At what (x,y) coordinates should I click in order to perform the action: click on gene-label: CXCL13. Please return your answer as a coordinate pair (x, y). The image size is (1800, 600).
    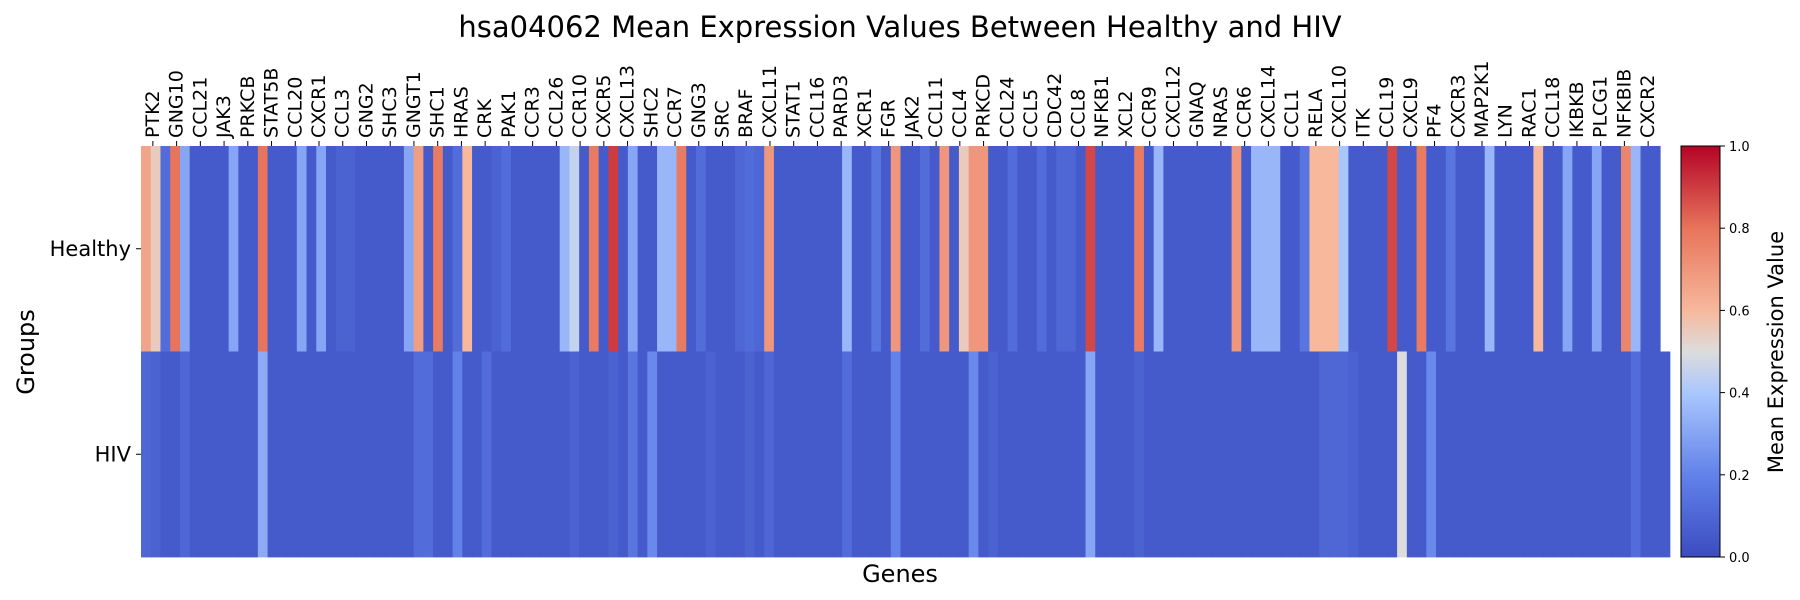
    Looking at the image, I should click on (628, 101).